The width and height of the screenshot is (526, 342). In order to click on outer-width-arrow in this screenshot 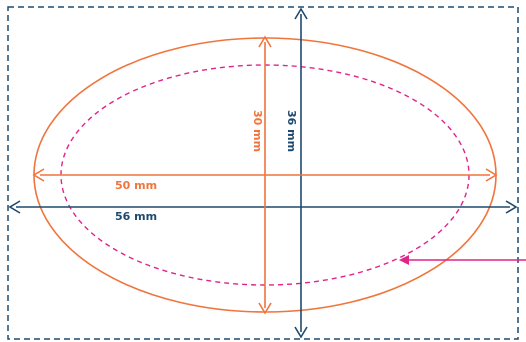, I will do `click(263, 207)`.